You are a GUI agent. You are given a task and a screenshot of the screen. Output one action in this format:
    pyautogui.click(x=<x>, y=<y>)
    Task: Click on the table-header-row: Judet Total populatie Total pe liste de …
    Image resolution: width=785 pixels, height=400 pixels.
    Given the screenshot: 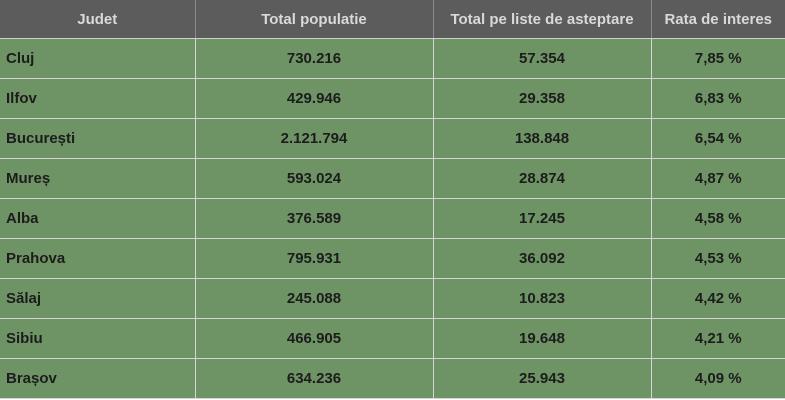 What is the action you would take?
    pyautogui.click(x=392, y=19)
    